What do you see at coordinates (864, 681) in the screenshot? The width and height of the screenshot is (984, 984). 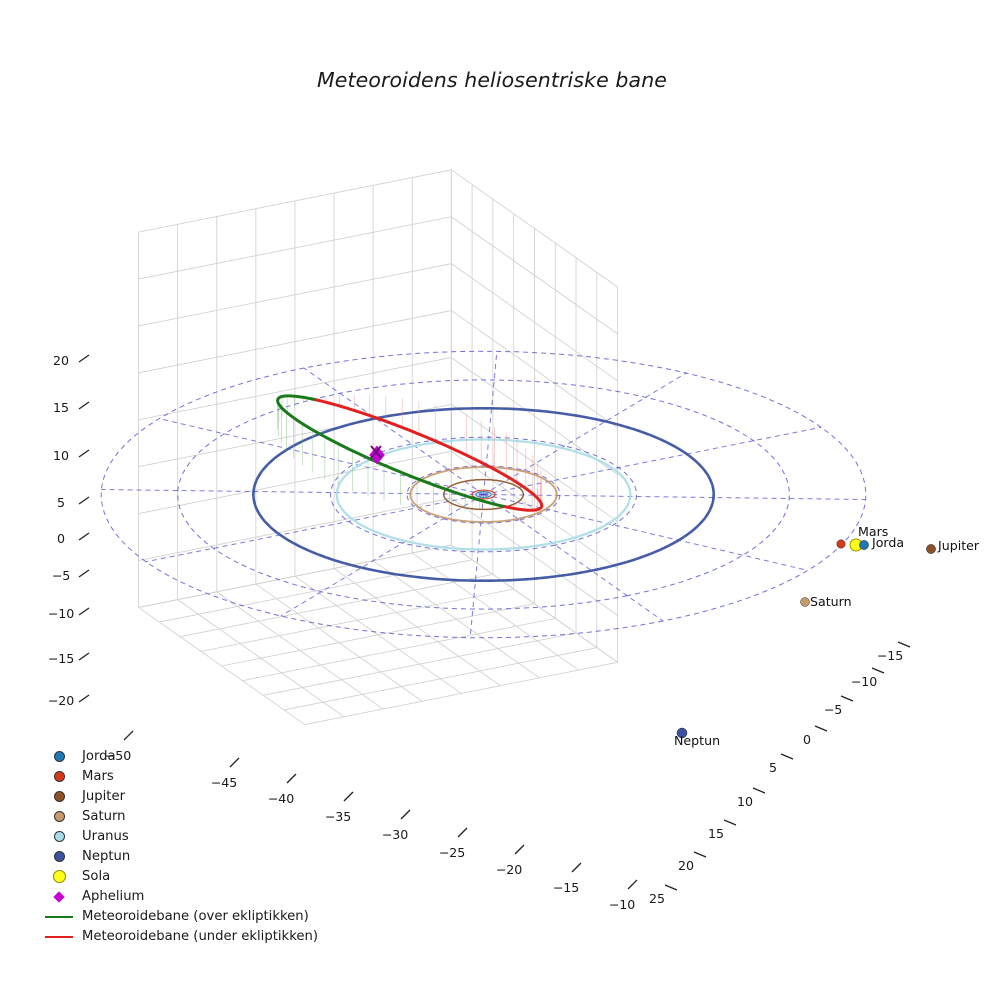 I see `y-axis-tick-label: −10` at bounding box center [864, 681].